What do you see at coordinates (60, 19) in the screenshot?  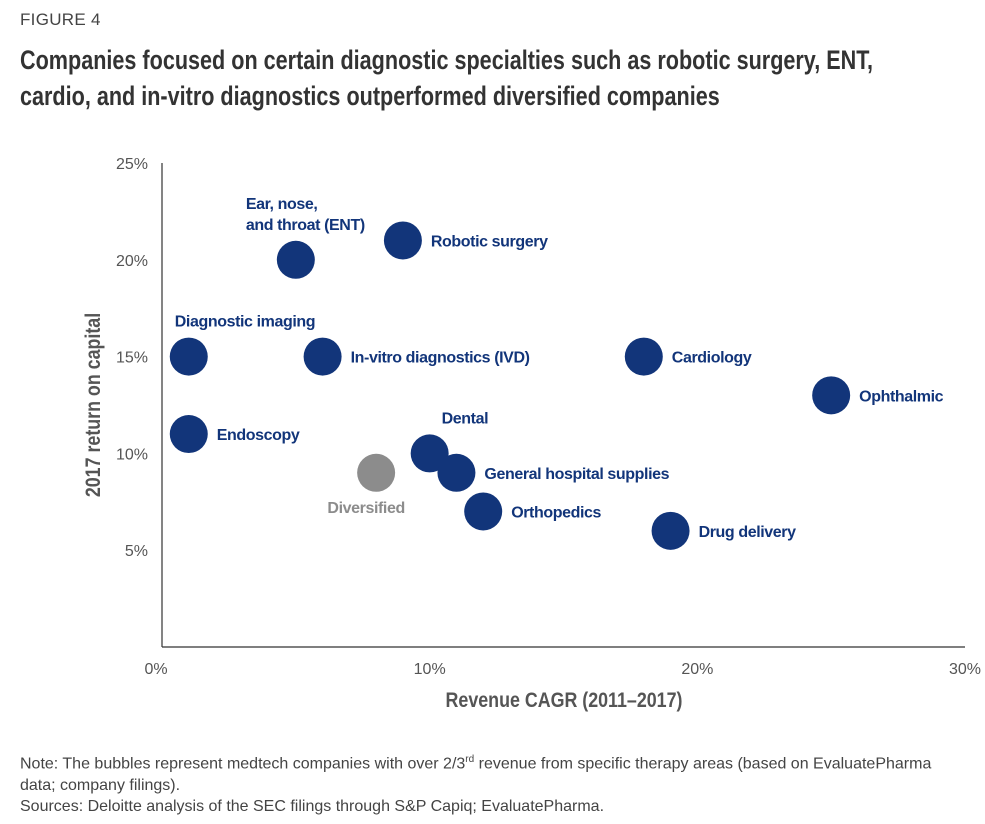 I see `figure-label: FIGURE 4` at bounding box center [60, 19].